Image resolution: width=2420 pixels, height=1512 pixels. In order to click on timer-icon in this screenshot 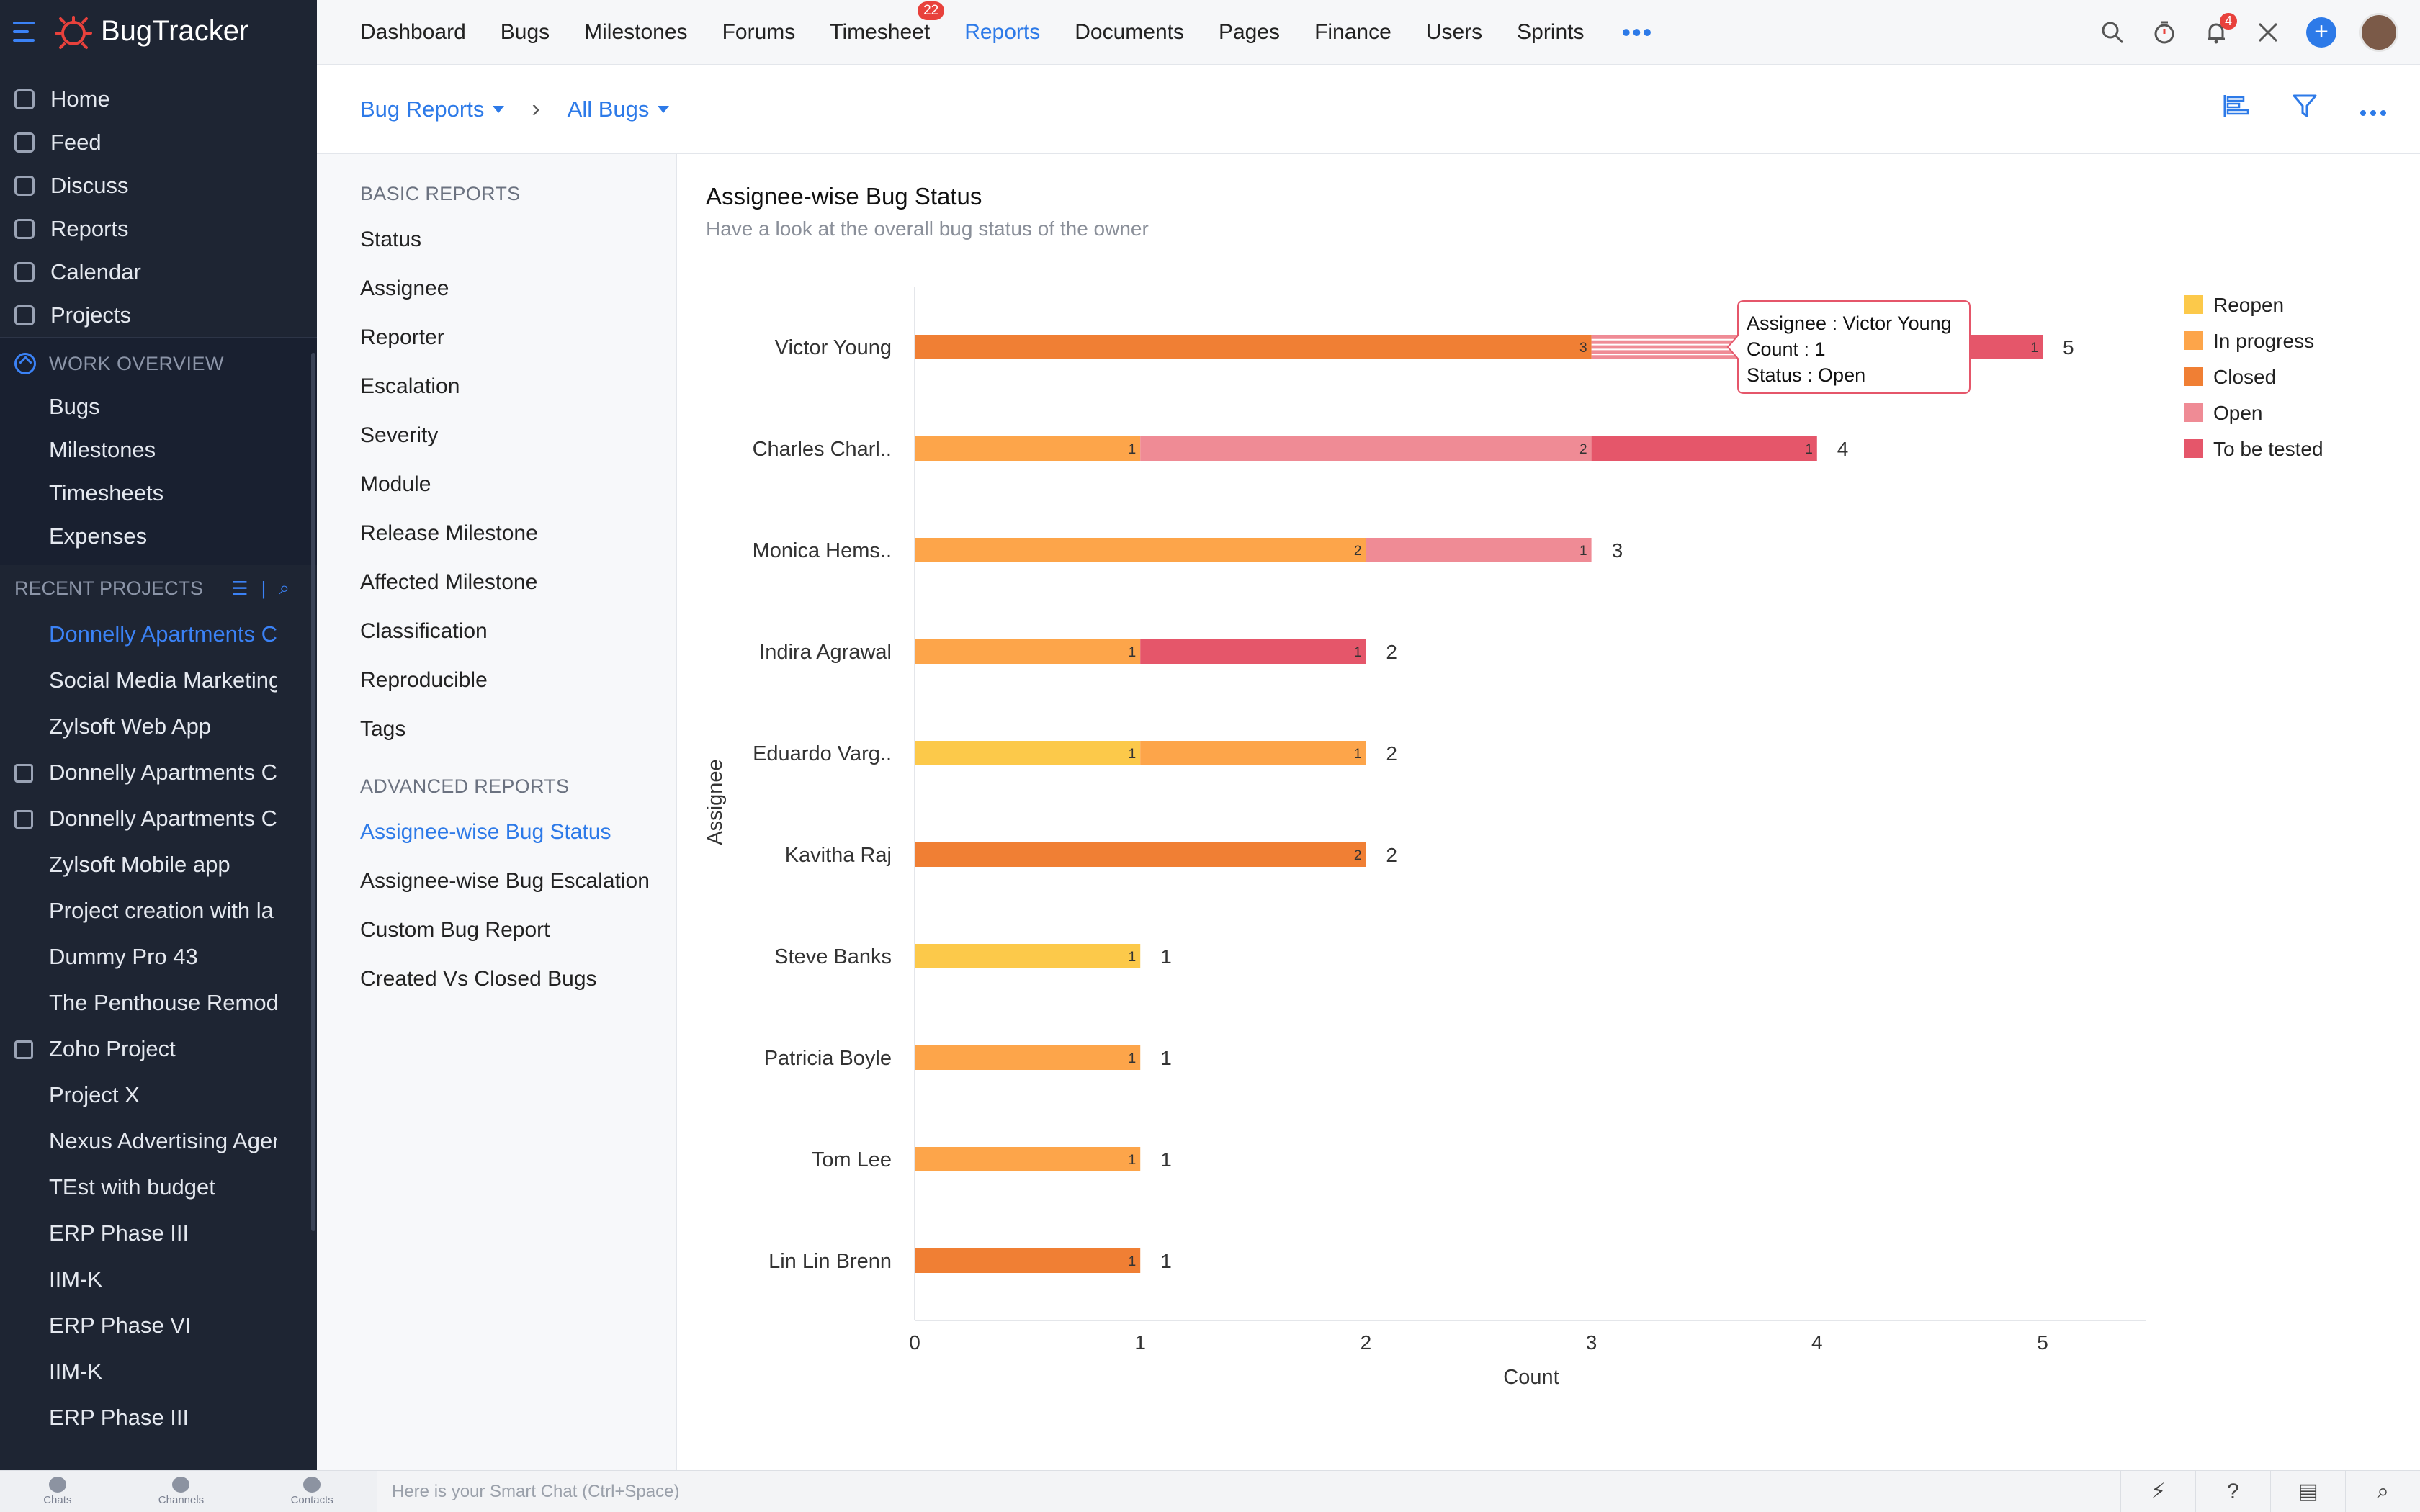, I will do `click(2164, 32)`.